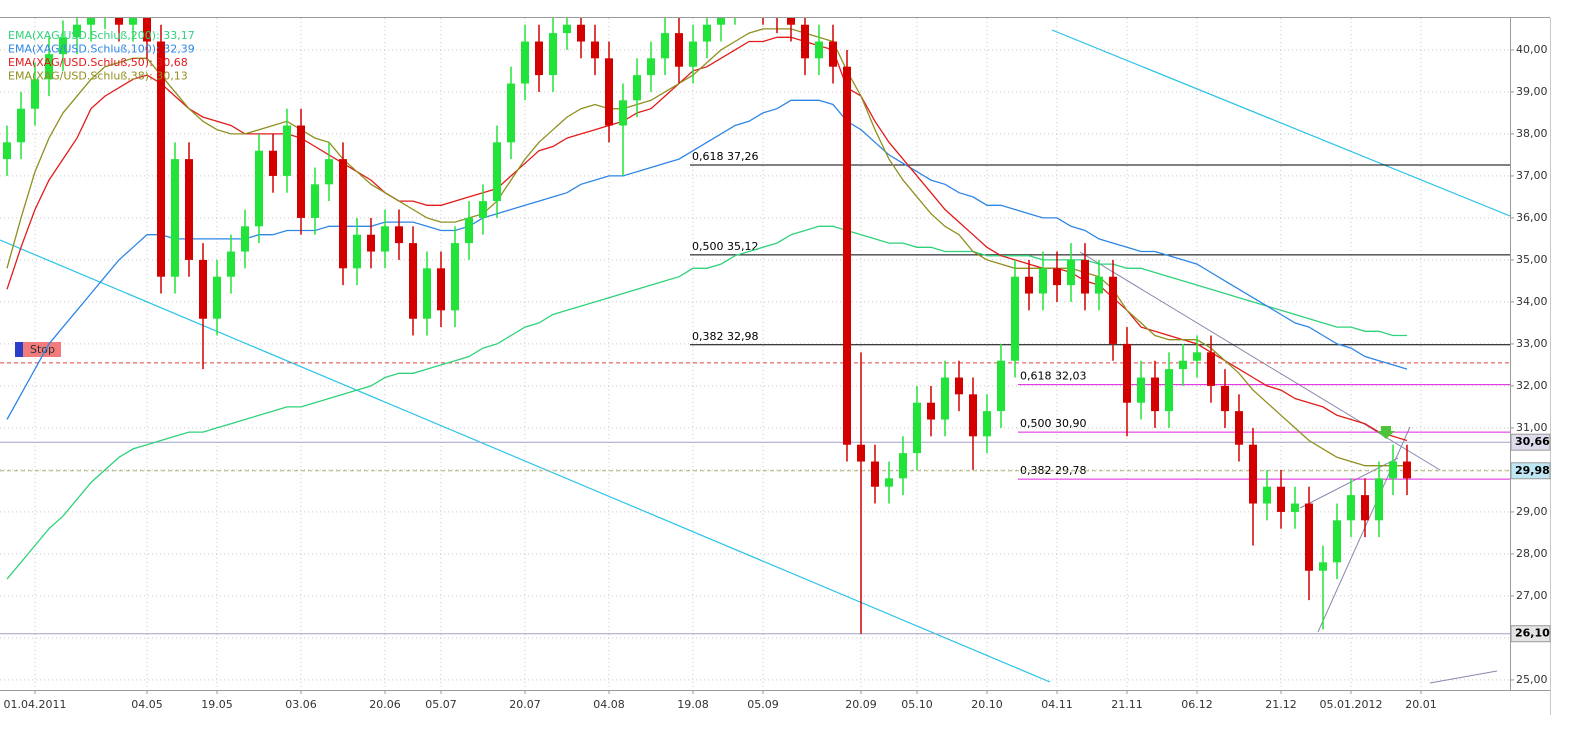 The height and width of the screenshot is (730, 1594). Describe the element at coordinates (1053, 423) in the screenshot. I see `fib-label: 0,500 30,90` at that location.